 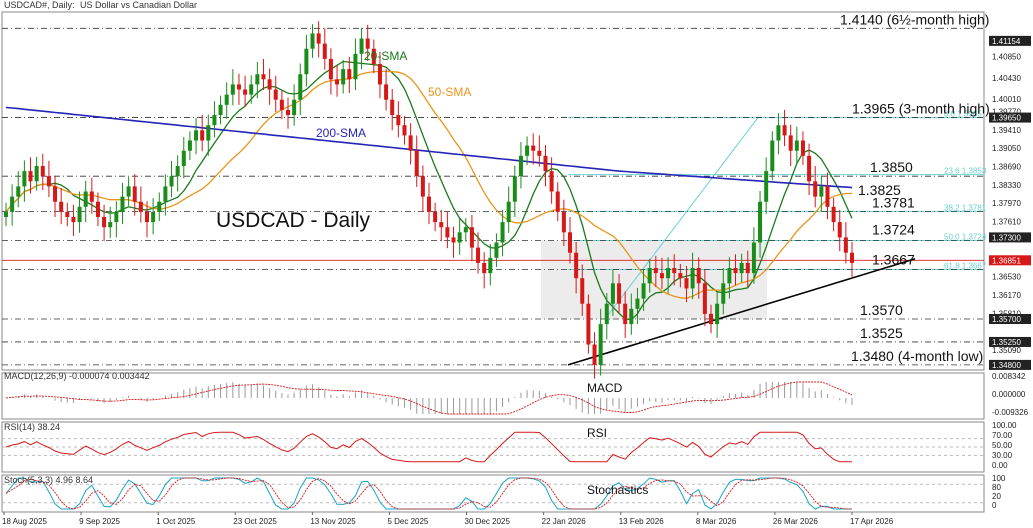 I want to click on x-tick-label: 22 Jan 2026, so click(x=564, y=521).